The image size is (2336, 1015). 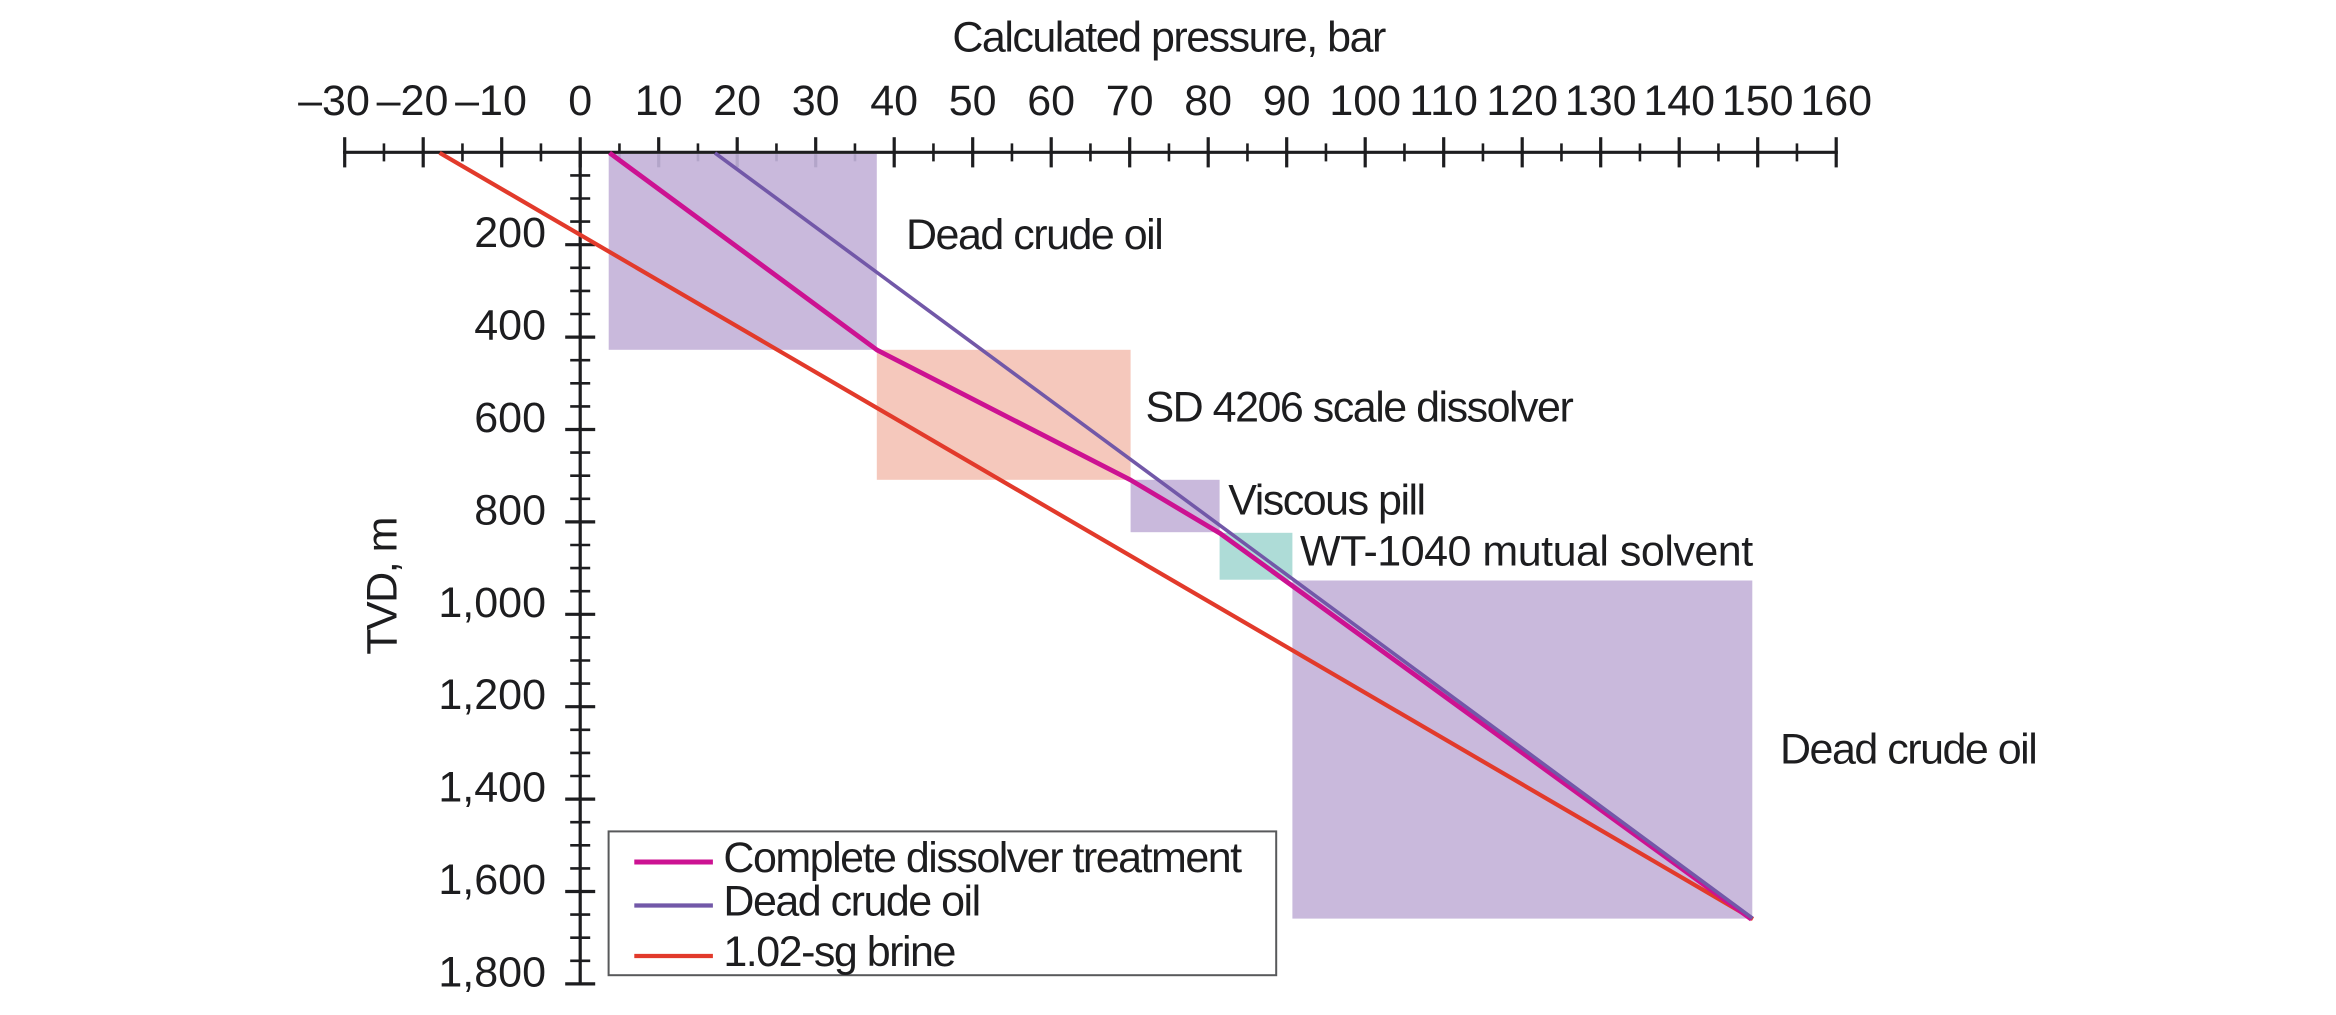 What do you see at coordinates (1169, 38) in the screenshot?
I see `svg-text: Calculated pressure, bar` at bounding box center [1169, 38].